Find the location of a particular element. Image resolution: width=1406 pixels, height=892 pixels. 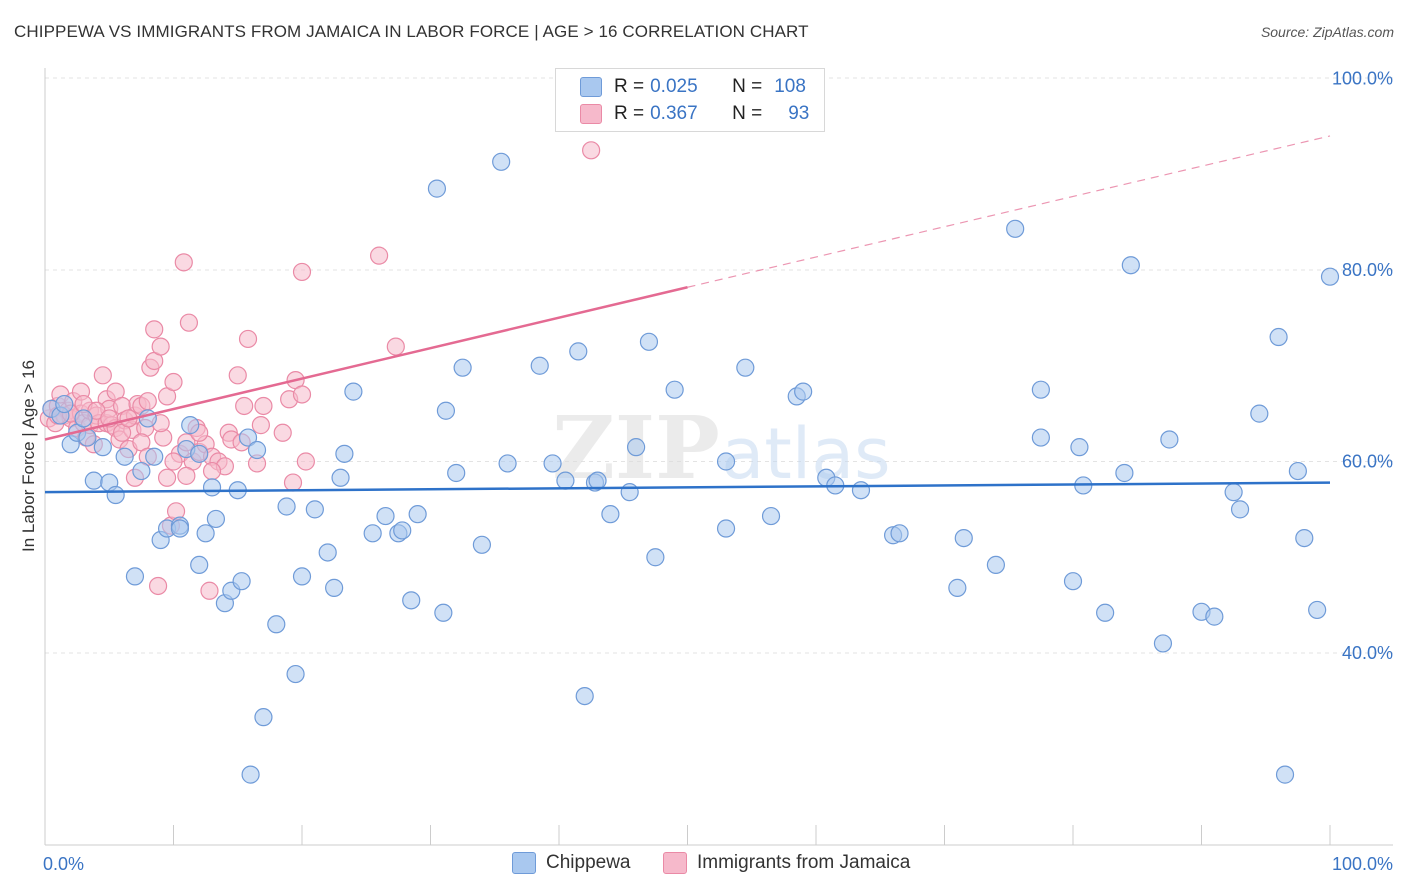

legend-n-value: 93 is located at coordinates (799, 113).